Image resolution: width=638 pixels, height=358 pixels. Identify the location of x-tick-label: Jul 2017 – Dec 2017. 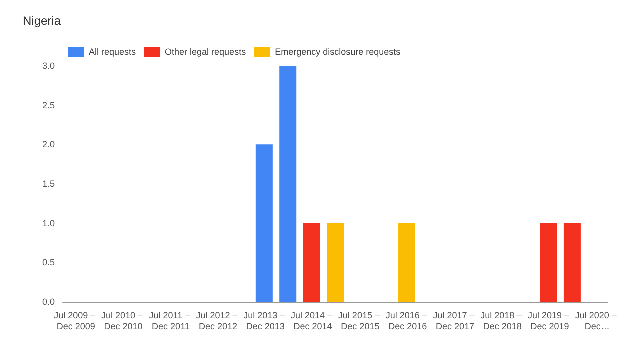
(454, 321).